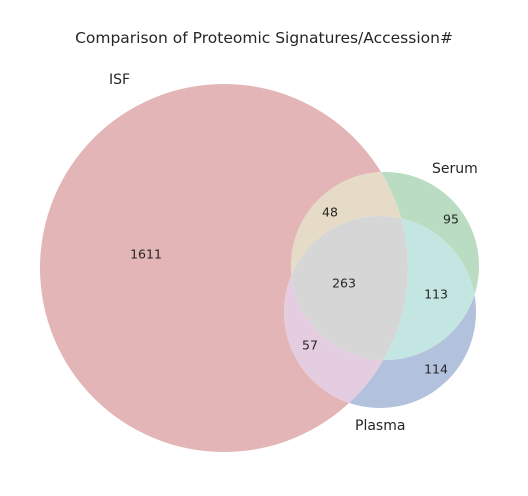 The height and width of the screenshot is (496, 528). Describe the element at coordinates (380, 426) in the screenshot. I see `set-label-plasma: Plasma` at that location.